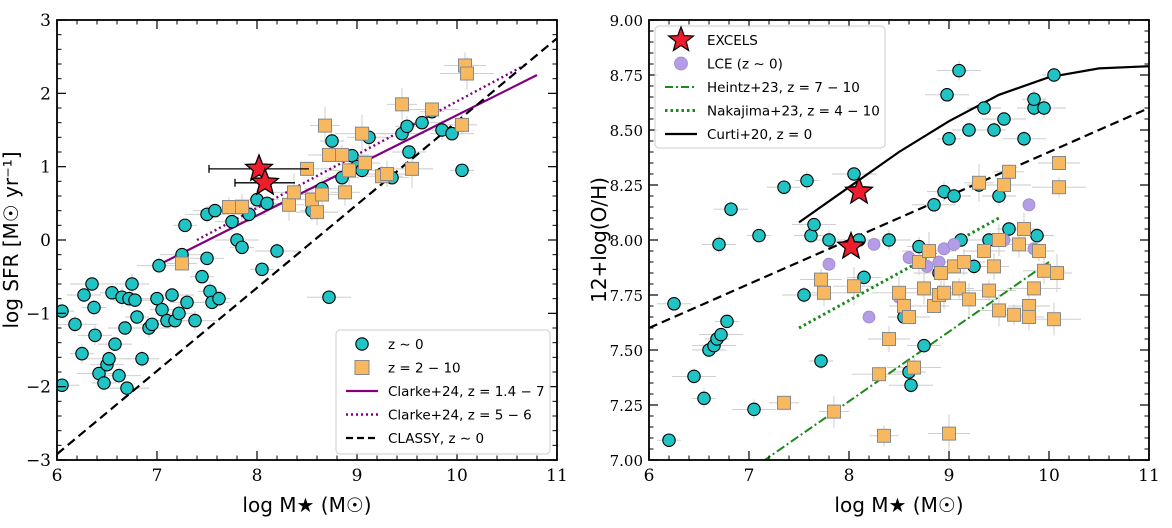 The height and width of the screenshot is (528, 1172). What do you see at coordinates (38, 314) in the screenshot?
I see `y-tick-label-2: −1` at bounding box center [38, 314].